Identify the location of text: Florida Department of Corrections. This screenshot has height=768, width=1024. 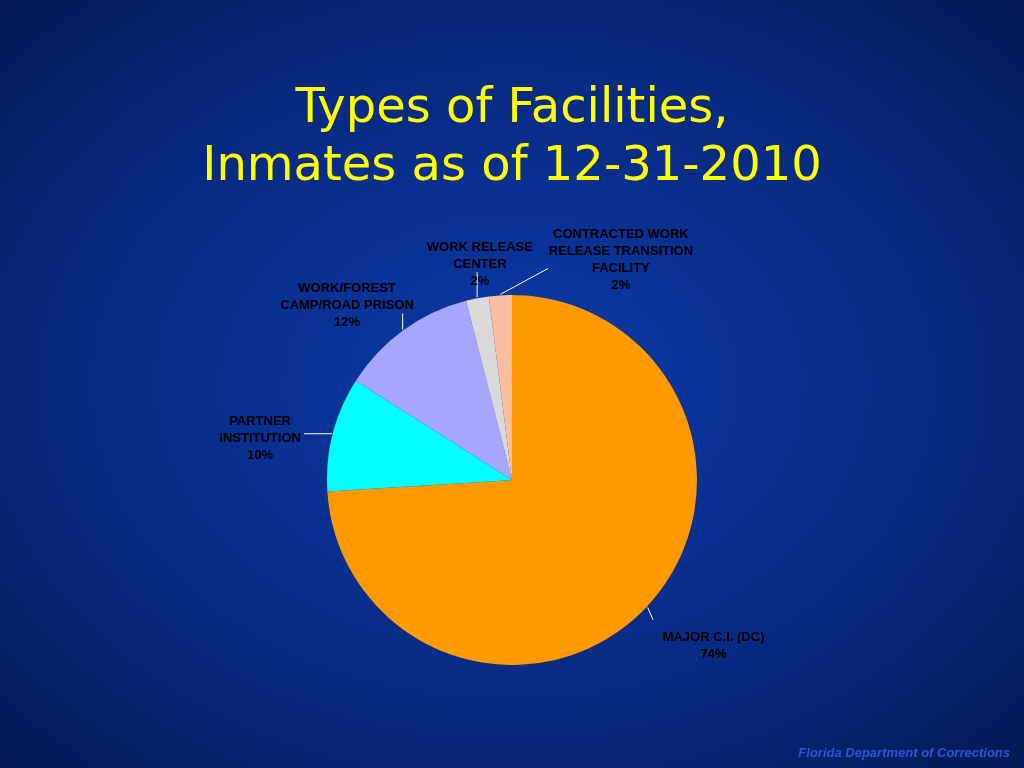
(904, 752).